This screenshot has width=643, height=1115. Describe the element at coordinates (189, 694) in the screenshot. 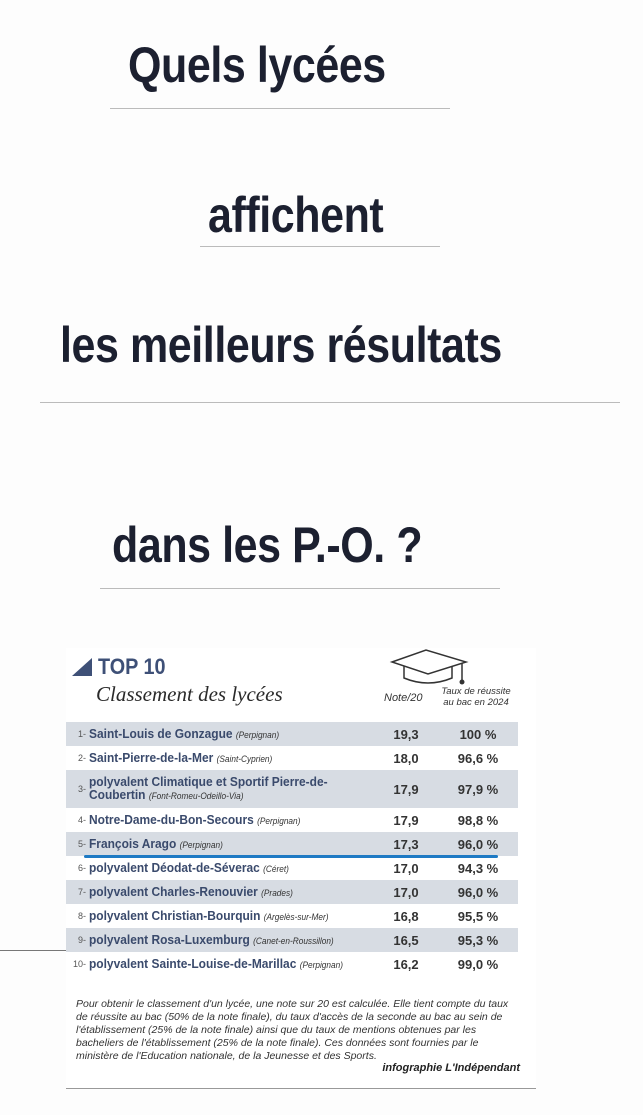

I see `title: Classement des lycées` at that location.